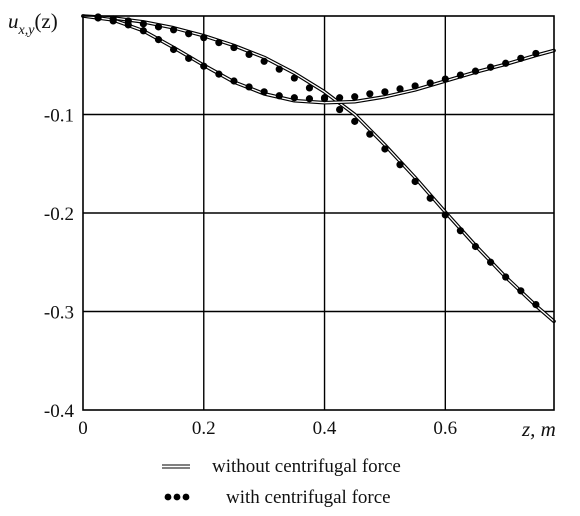 This screenshot has height=516, width=580. What do you see at coordinates (538, 429) in the screenshot?
I see `x-axis-title: z, m` at bounding box center [538, 429].